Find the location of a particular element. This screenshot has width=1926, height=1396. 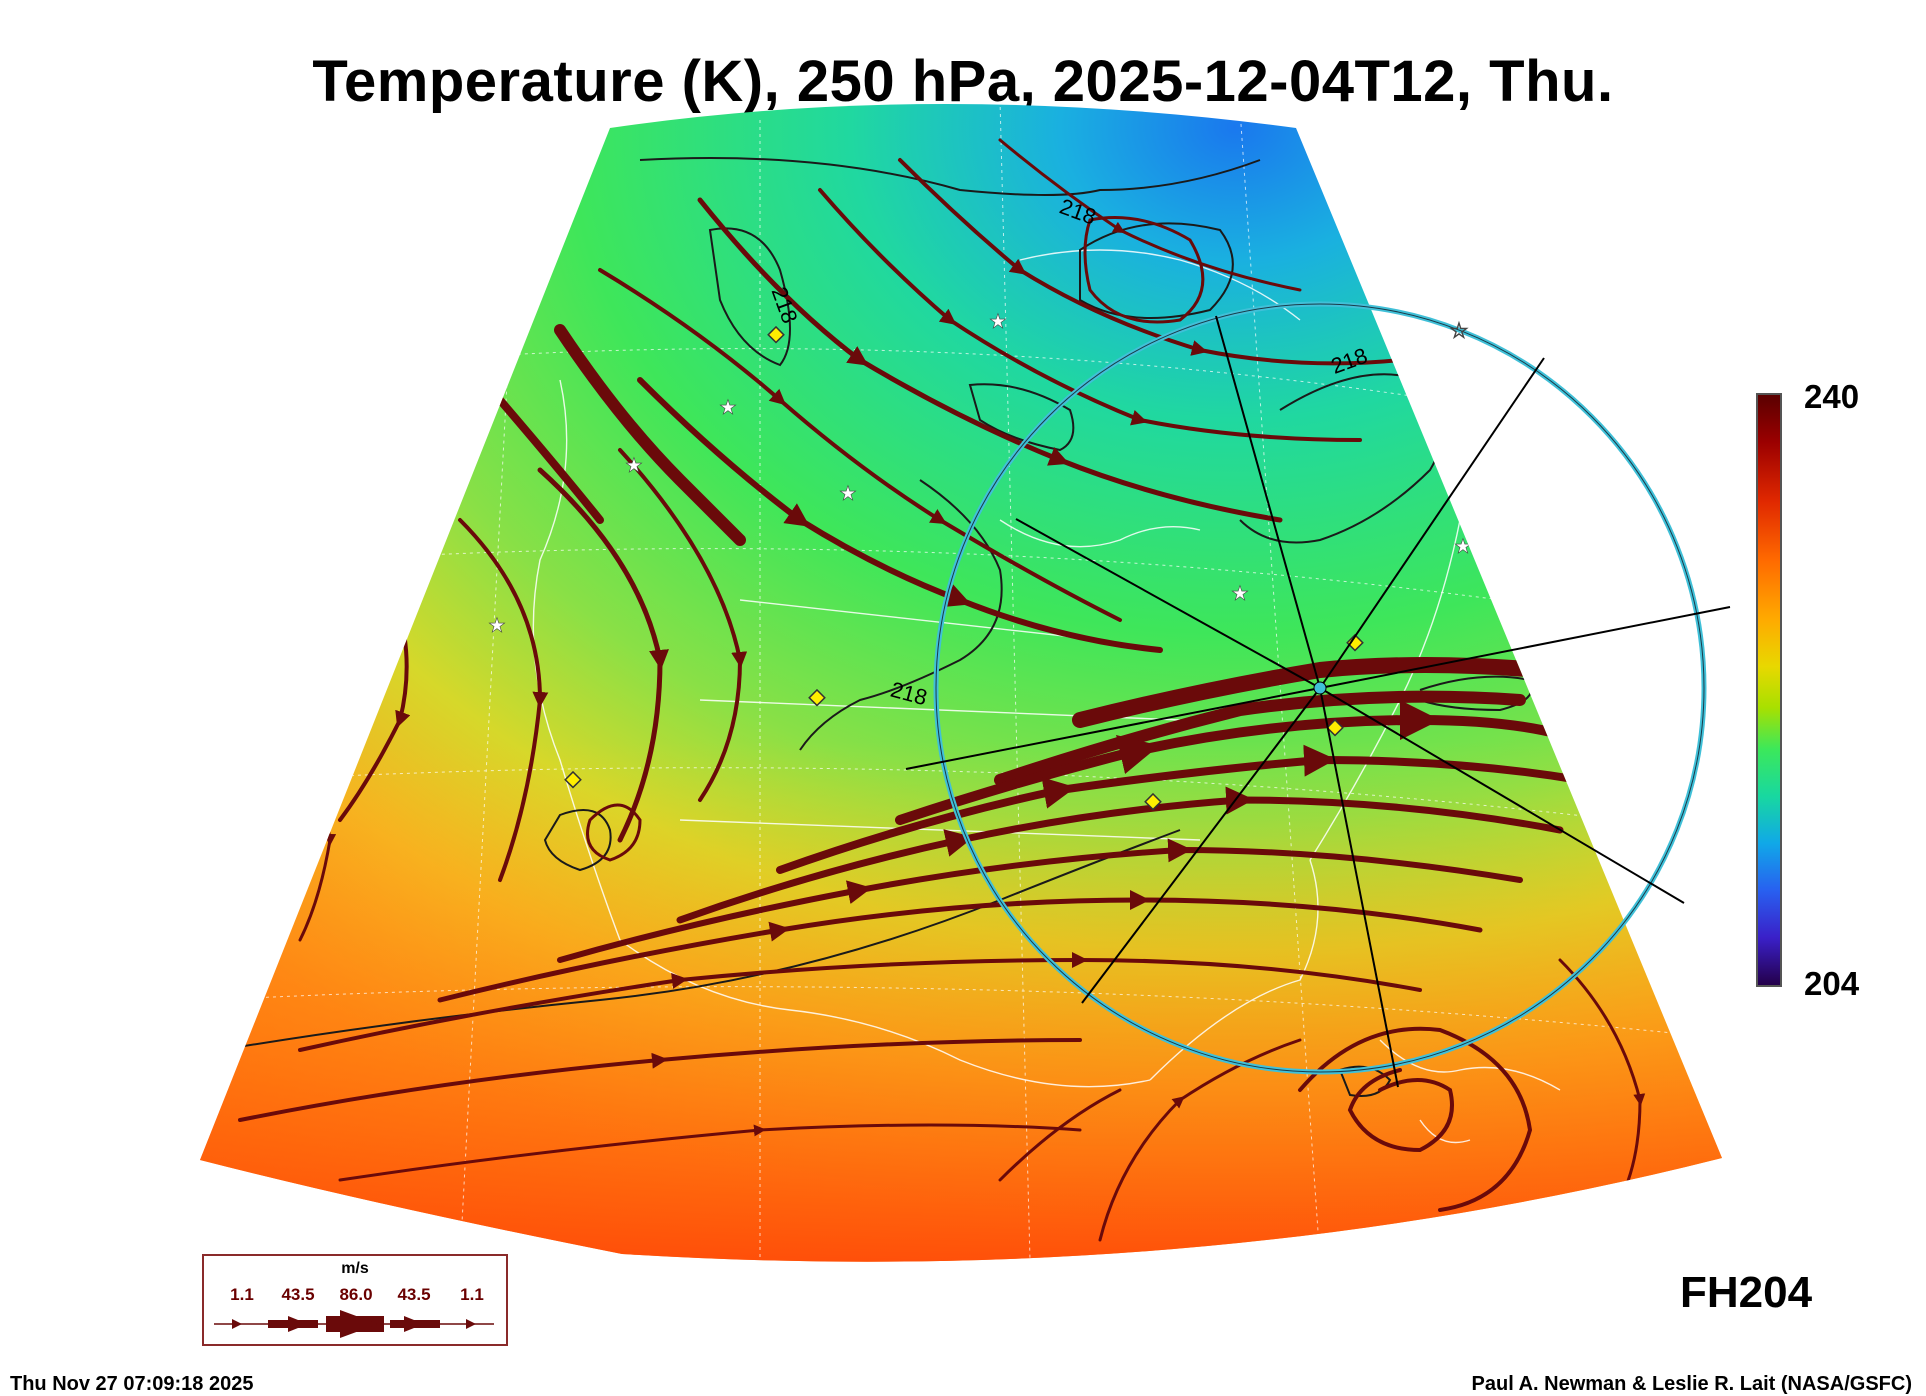

colorbar-min-label: 204 is located at coordinates (1832, 983).